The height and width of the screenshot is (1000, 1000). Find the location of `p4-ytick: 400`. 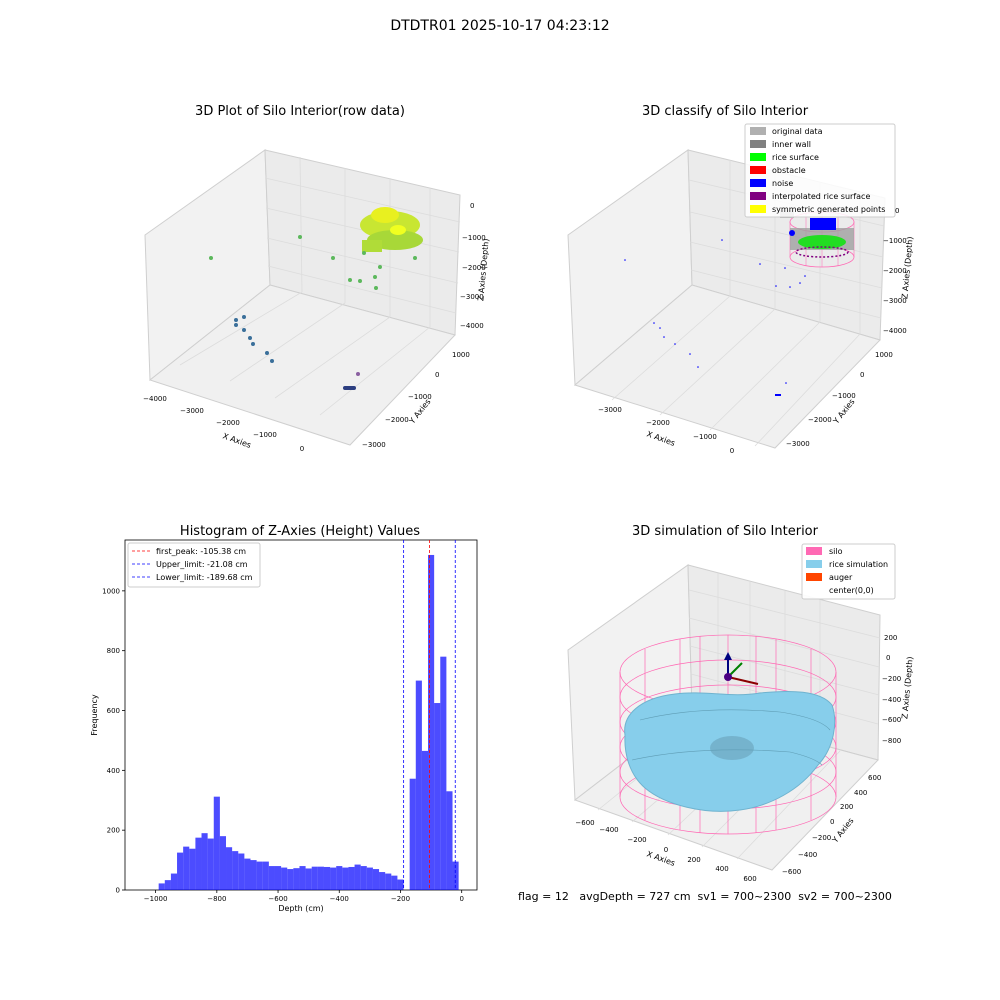

p4-ytick: 400 is located at coordinates (860, 793).